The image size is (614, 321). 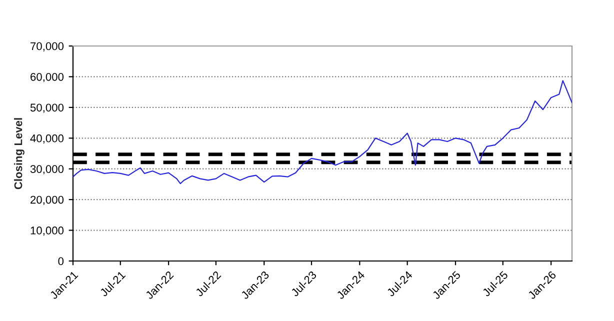 I want to click on y-tick-label: 20,000, so click(x=47, y=201).